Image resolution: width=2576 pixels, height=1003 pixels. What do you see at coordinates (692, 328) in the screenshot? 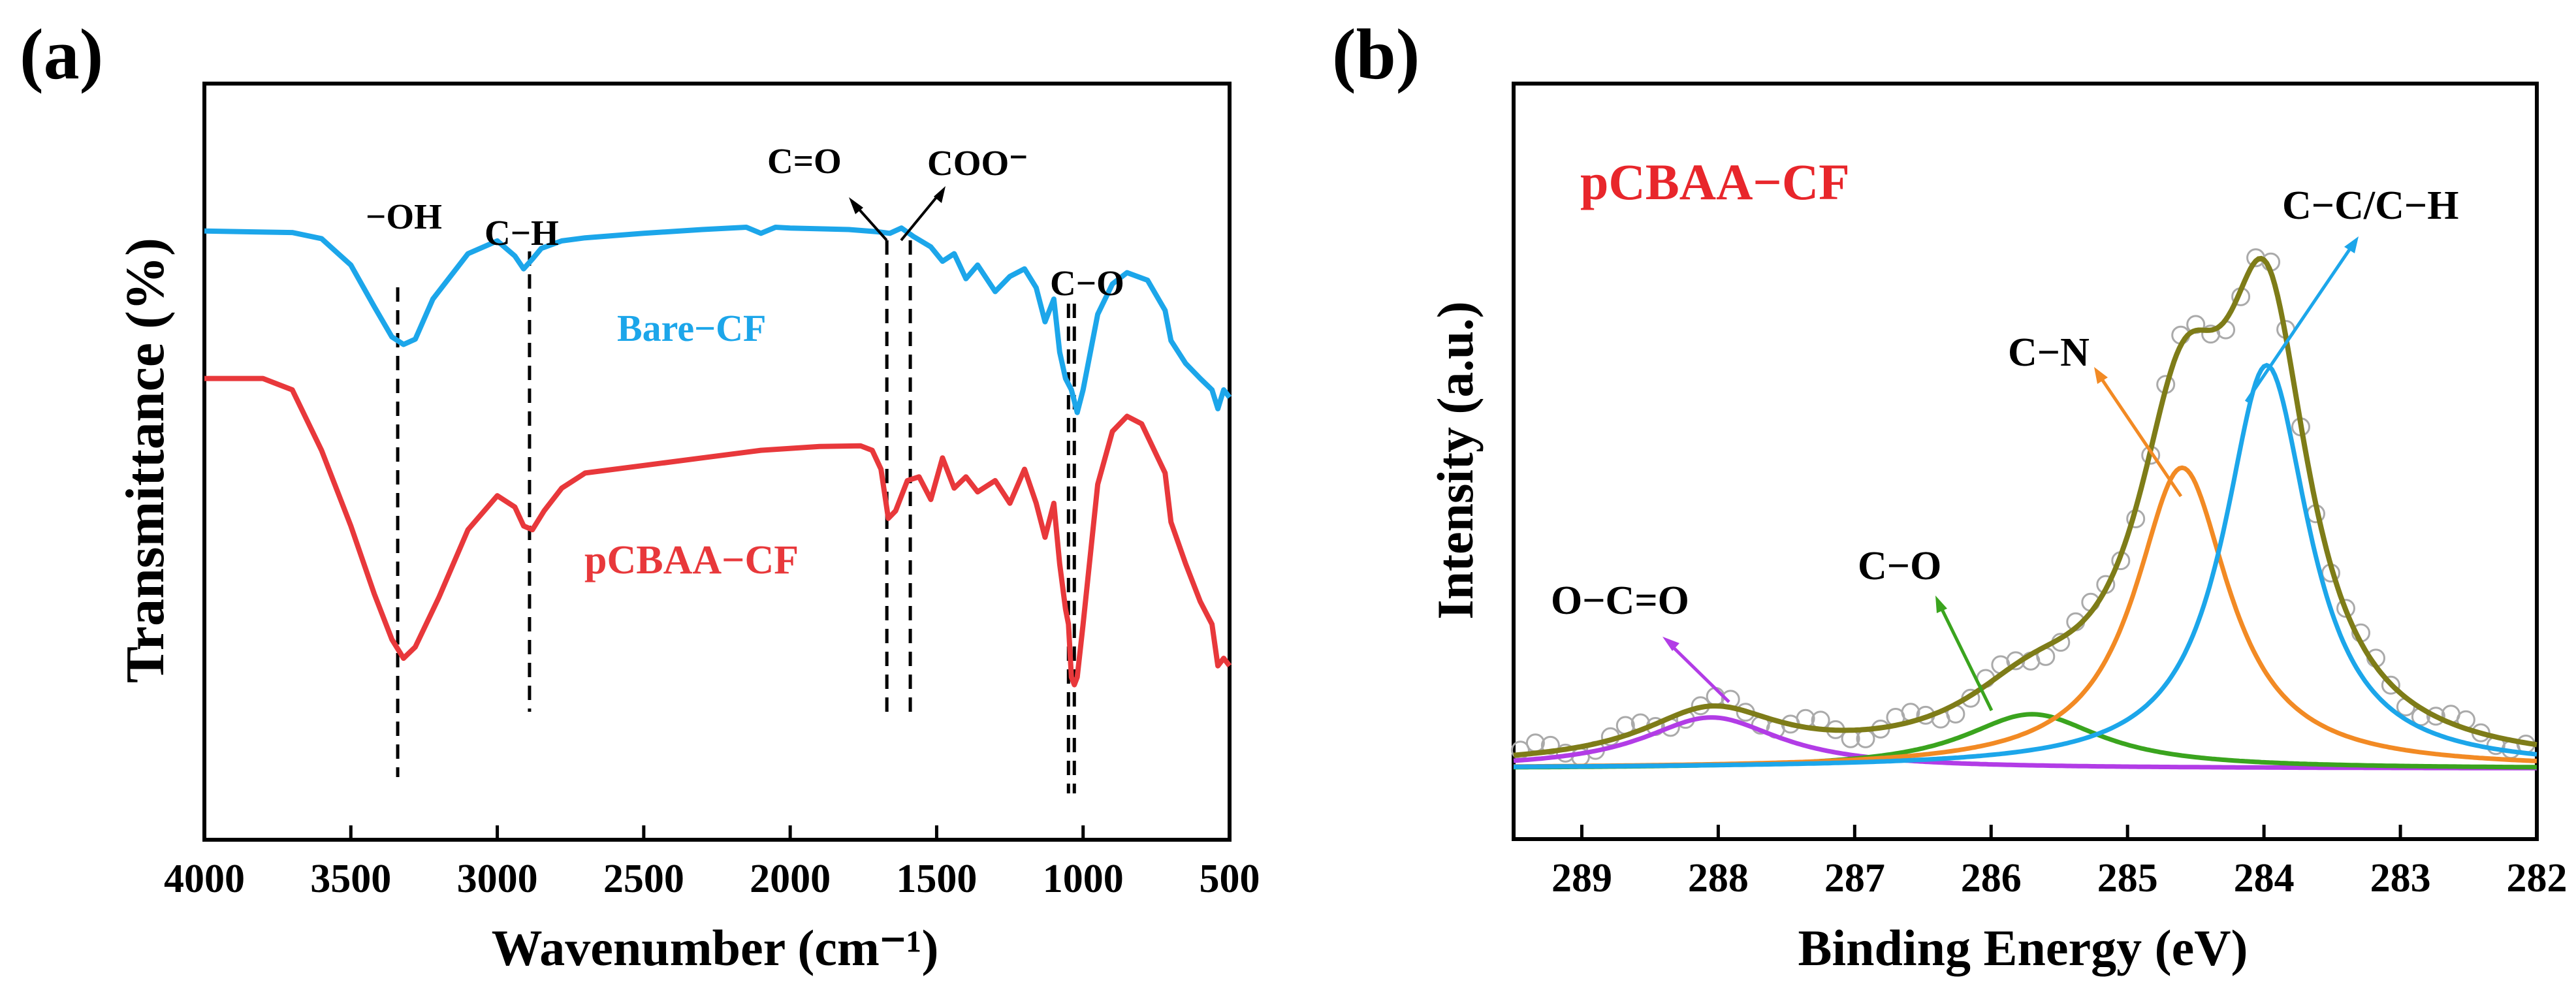
I see `bare-cf-label: Bare−CF` at bounding box center [692, 328].